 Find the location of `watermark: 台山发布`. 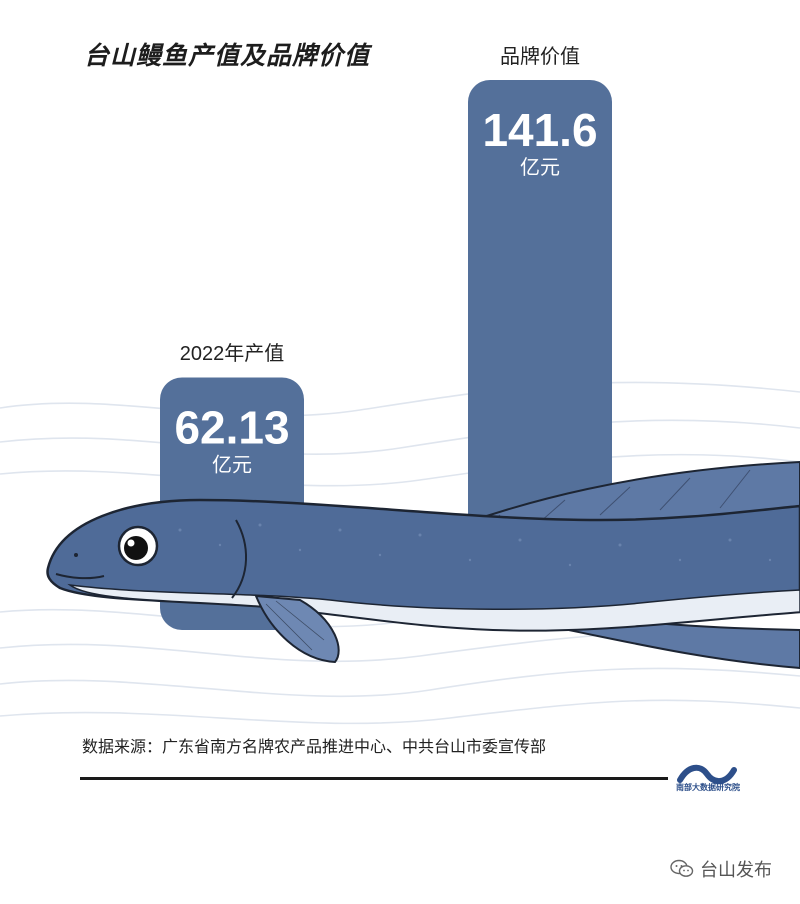

watermark: 台山发布 is located at coordinates (721, 869).